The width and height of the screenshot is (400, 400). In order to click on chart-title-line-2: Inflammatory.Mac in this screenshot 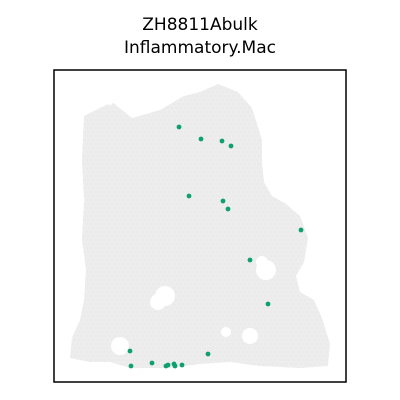, I will do `click(200, 48)`.